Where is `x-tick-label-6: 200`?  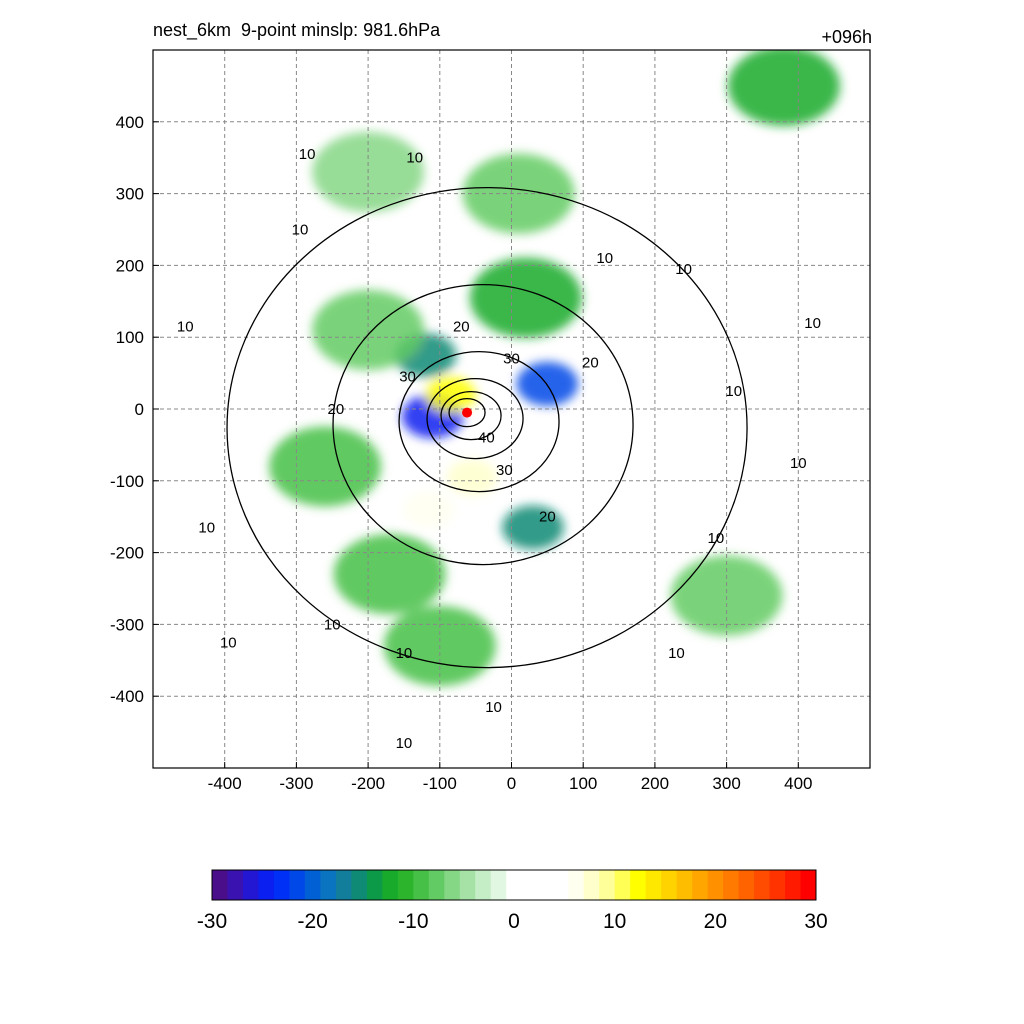
x-tick-label-6: 200 is located at coordinates (655, 783).